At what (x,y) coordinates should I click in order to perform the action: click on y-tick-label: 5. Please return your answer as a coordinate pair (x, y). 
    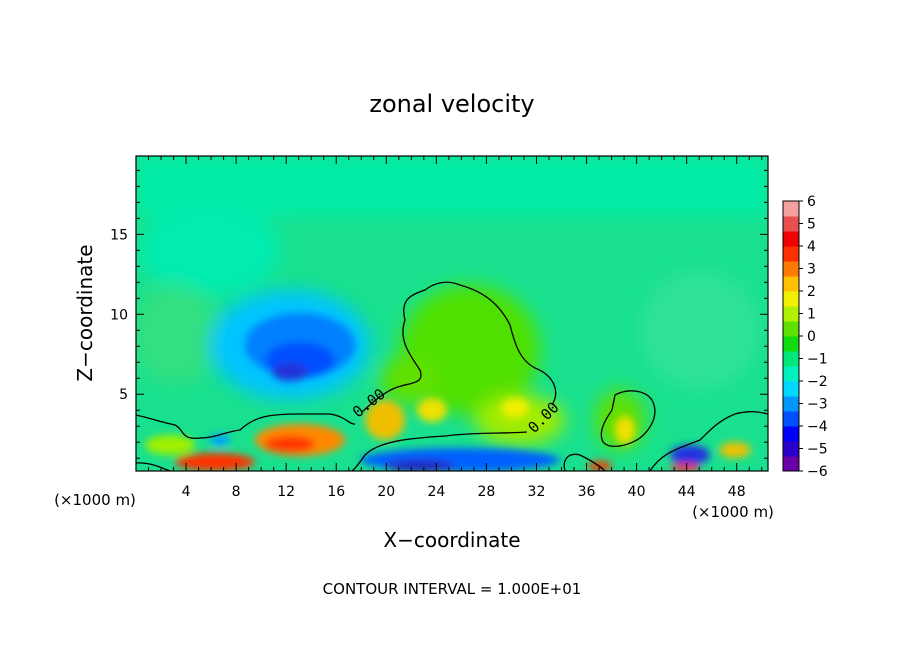
    Looking at the image, I should click on (123, 395).